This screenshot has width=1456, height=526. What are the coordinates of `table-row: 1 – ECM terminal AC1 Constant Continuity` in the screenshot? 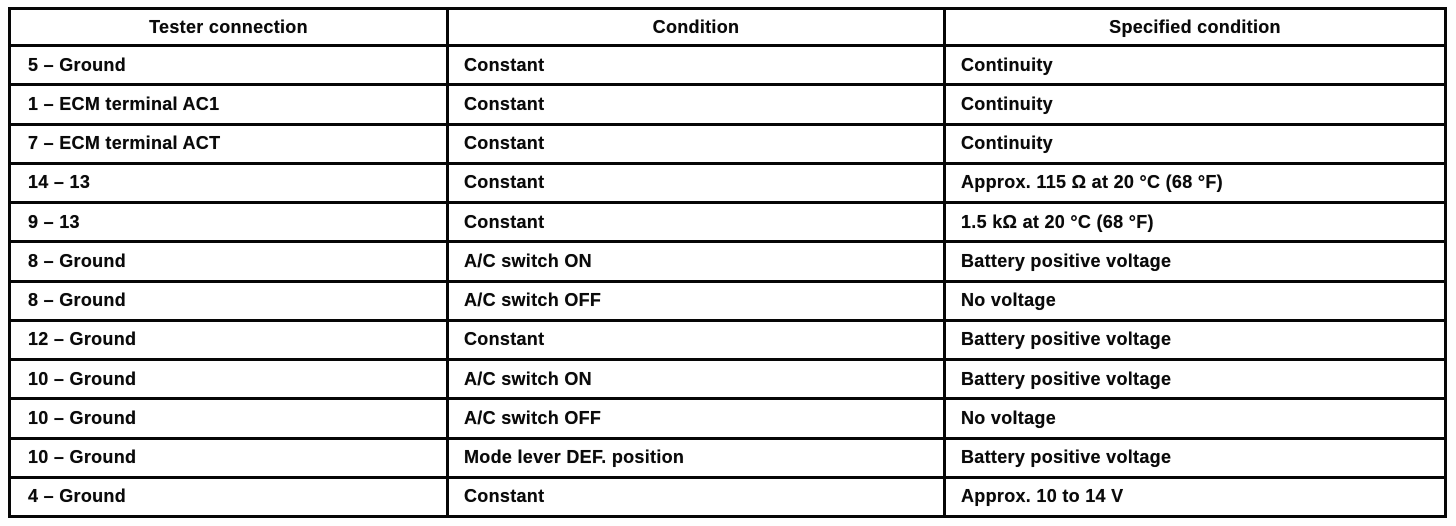 It's located at (727, 104).